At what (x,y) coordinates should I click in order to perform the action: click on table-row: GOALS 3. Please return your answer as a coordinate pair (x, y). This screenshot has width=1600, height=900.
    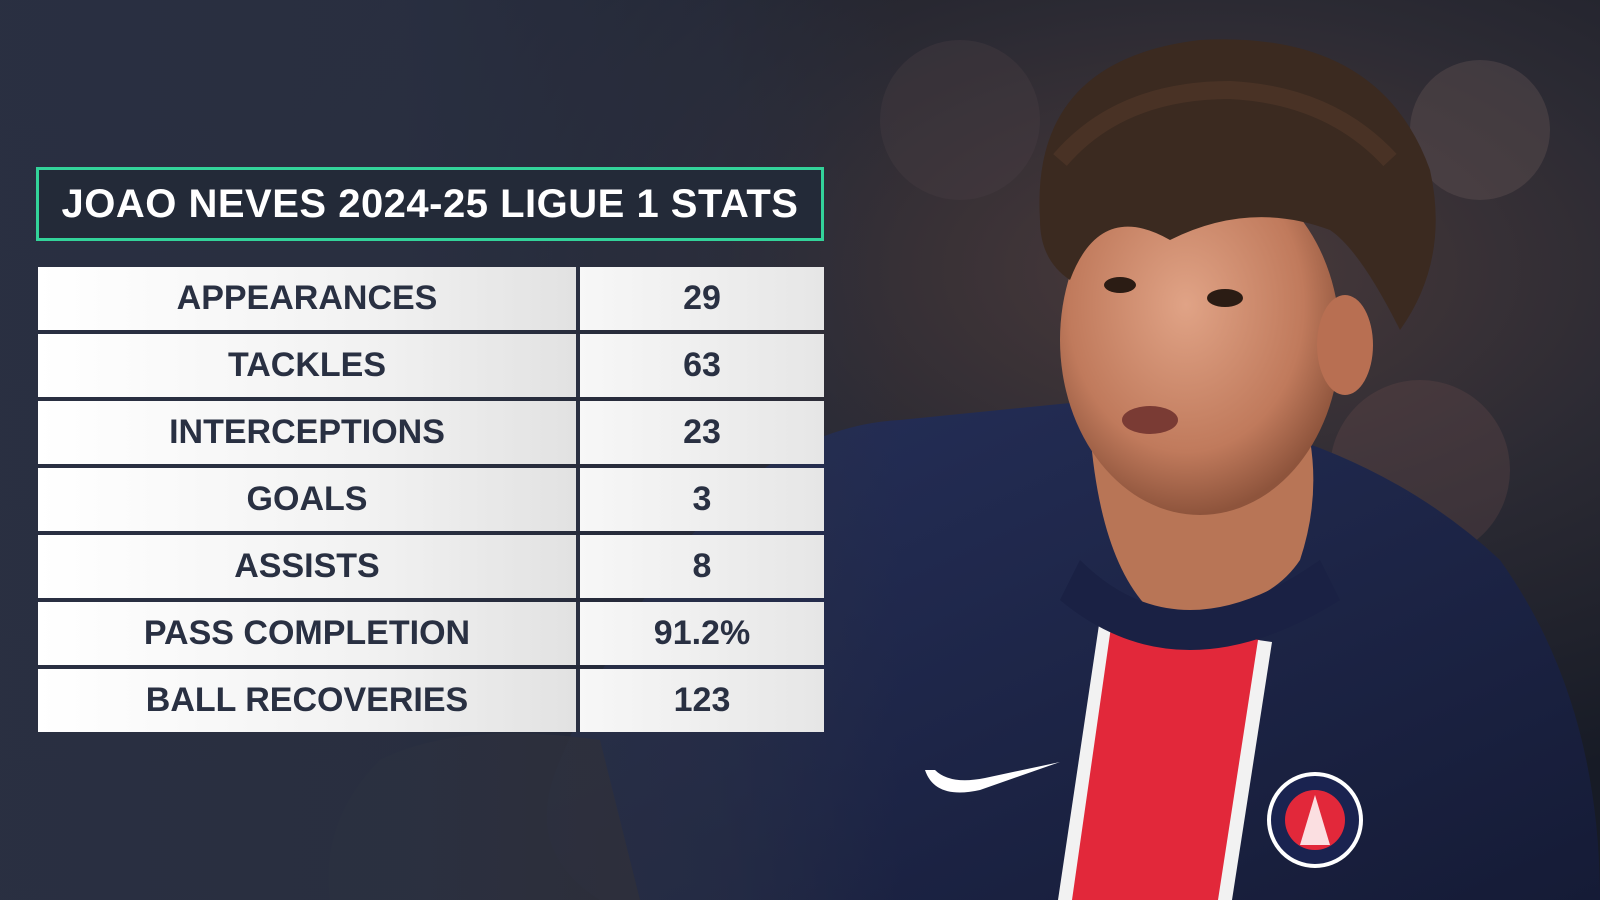
    Looking at the image, I should click on (431, 499).